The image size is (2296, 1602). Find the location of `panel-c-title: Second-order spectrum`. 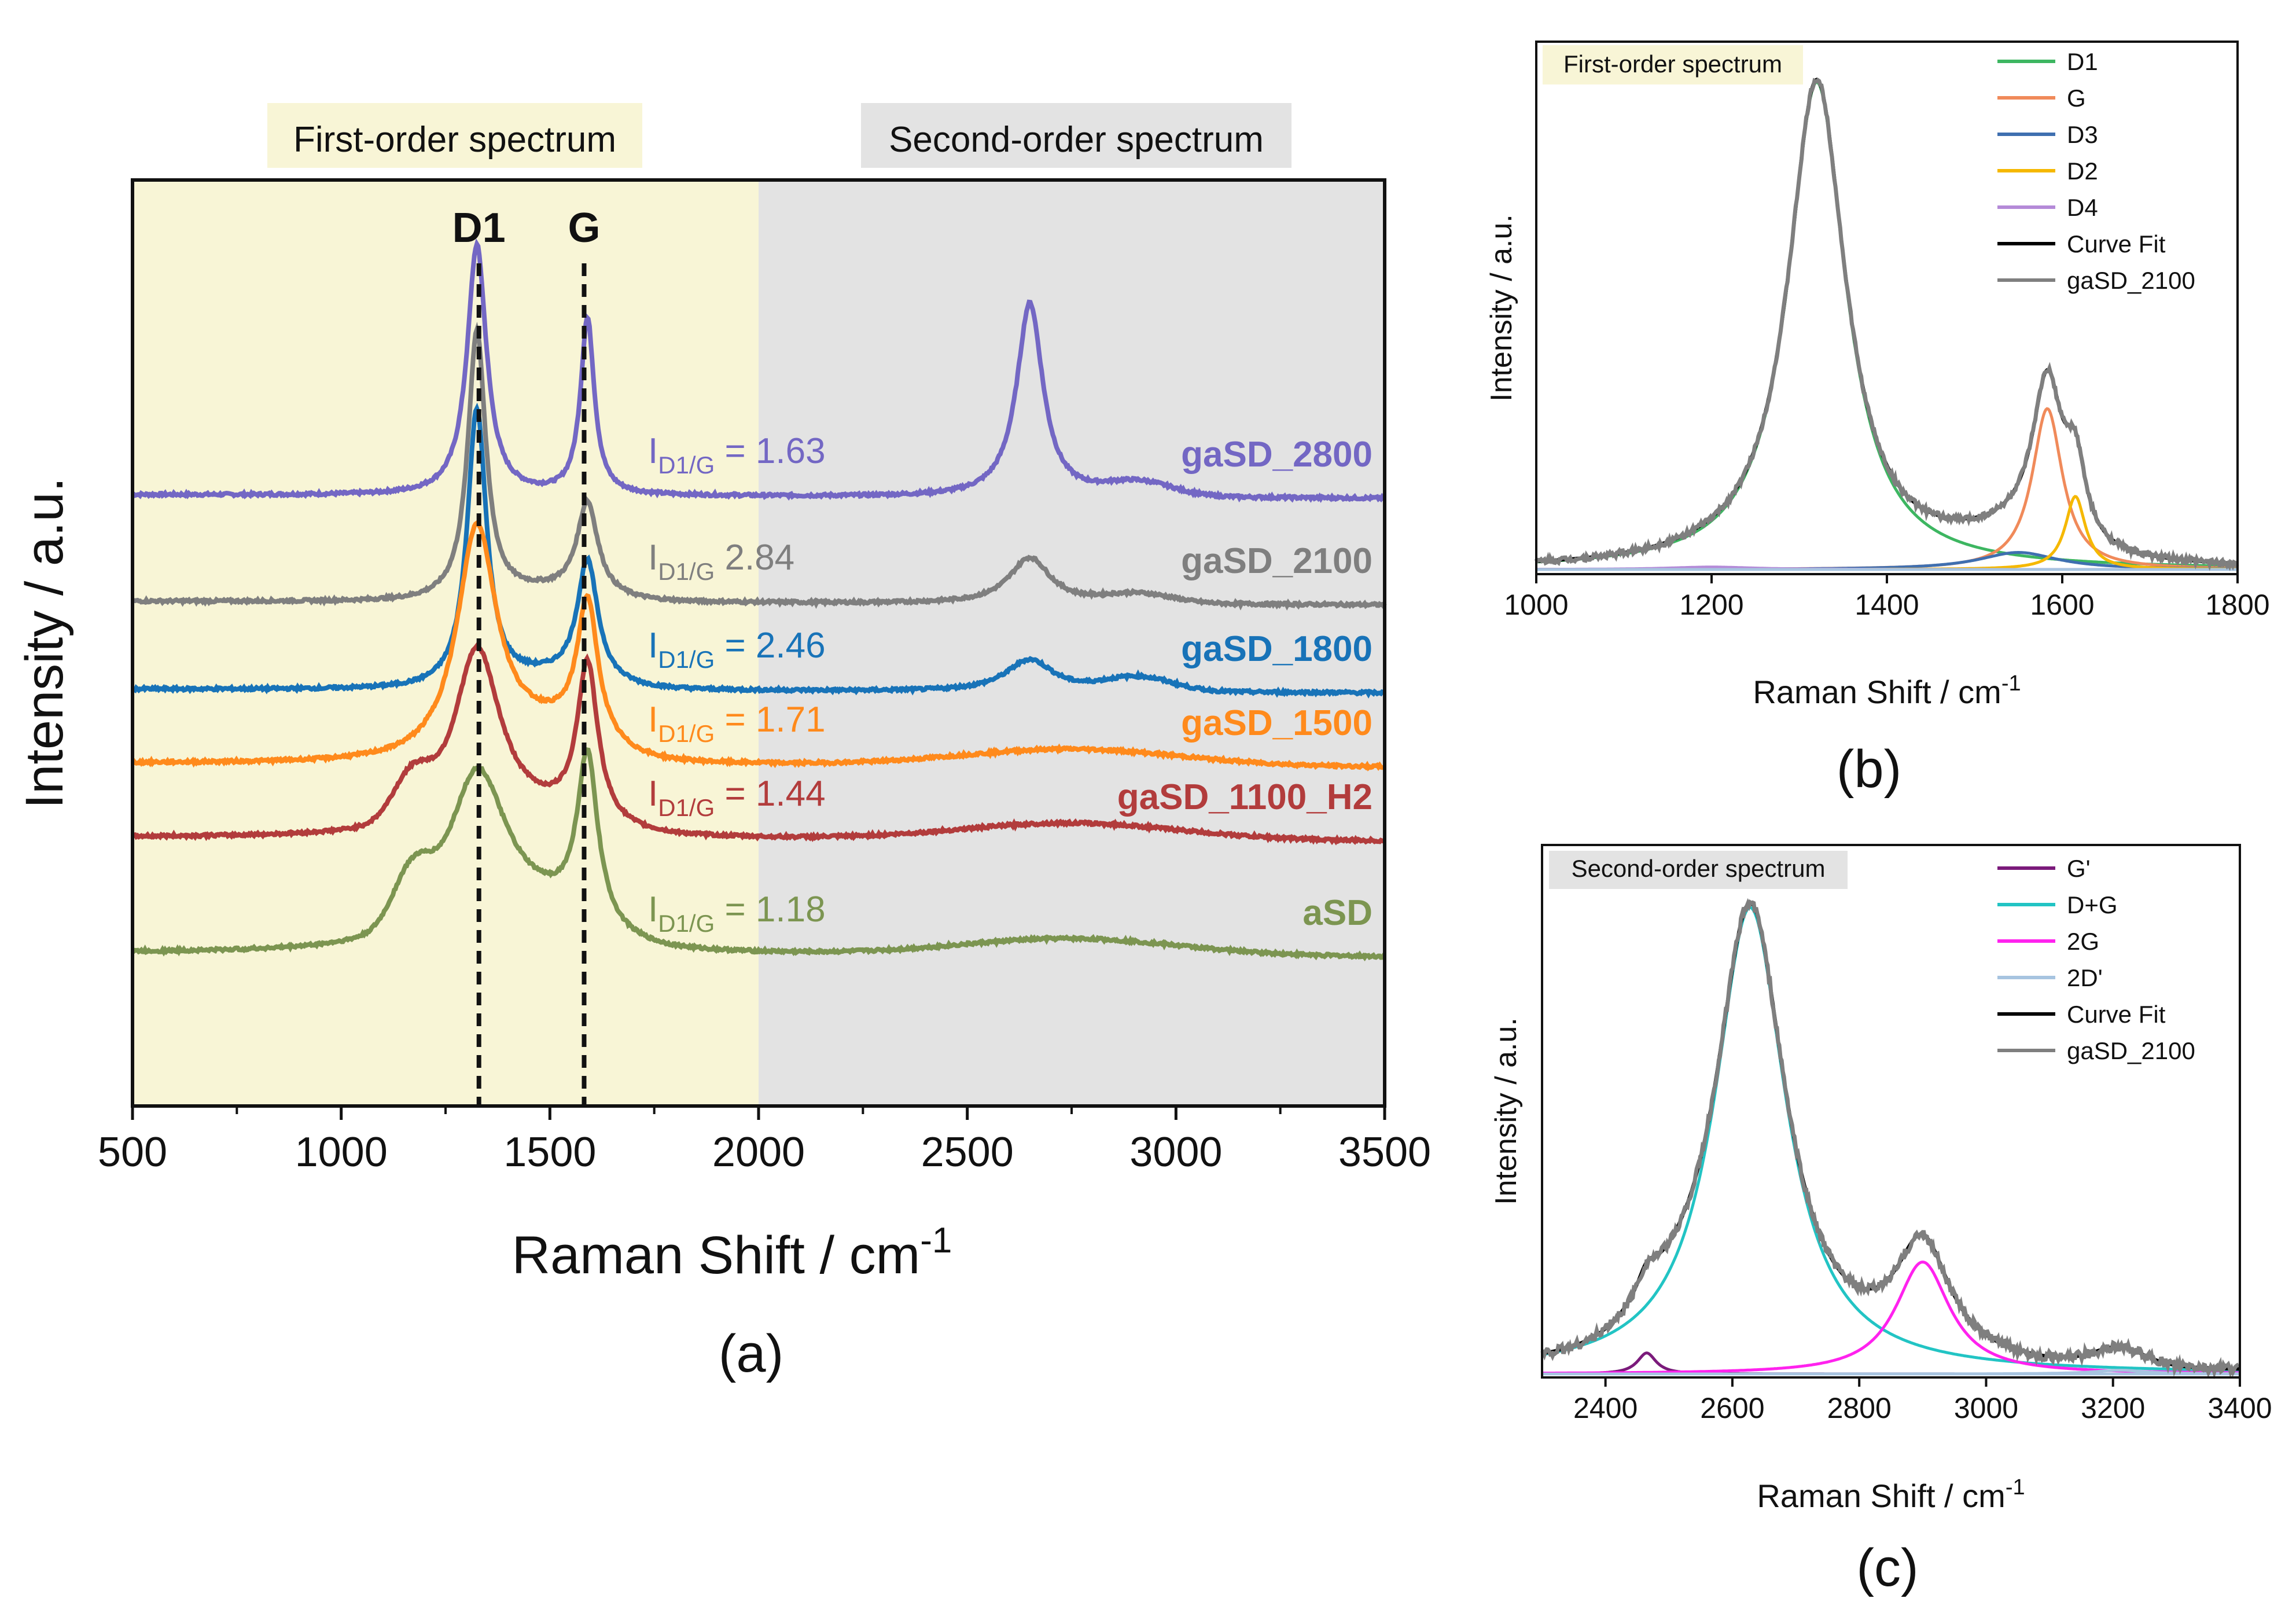

panel-c-title: Second-order spectrum is located at coordinates (1699, 868).